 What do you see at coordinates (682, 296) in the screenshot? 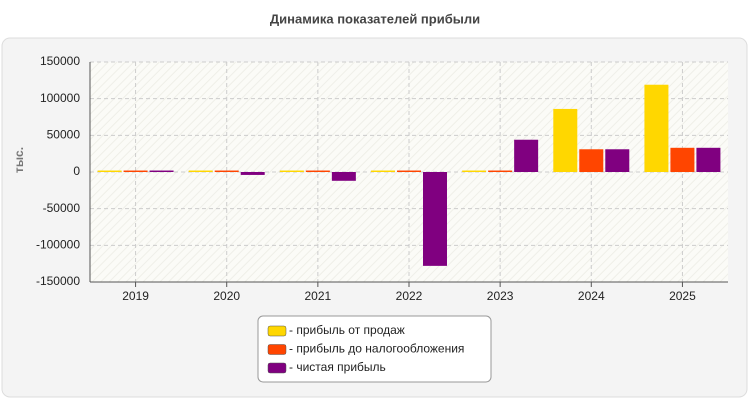
I see `x-tick-label: 2025` at bounding box center [682, 296].